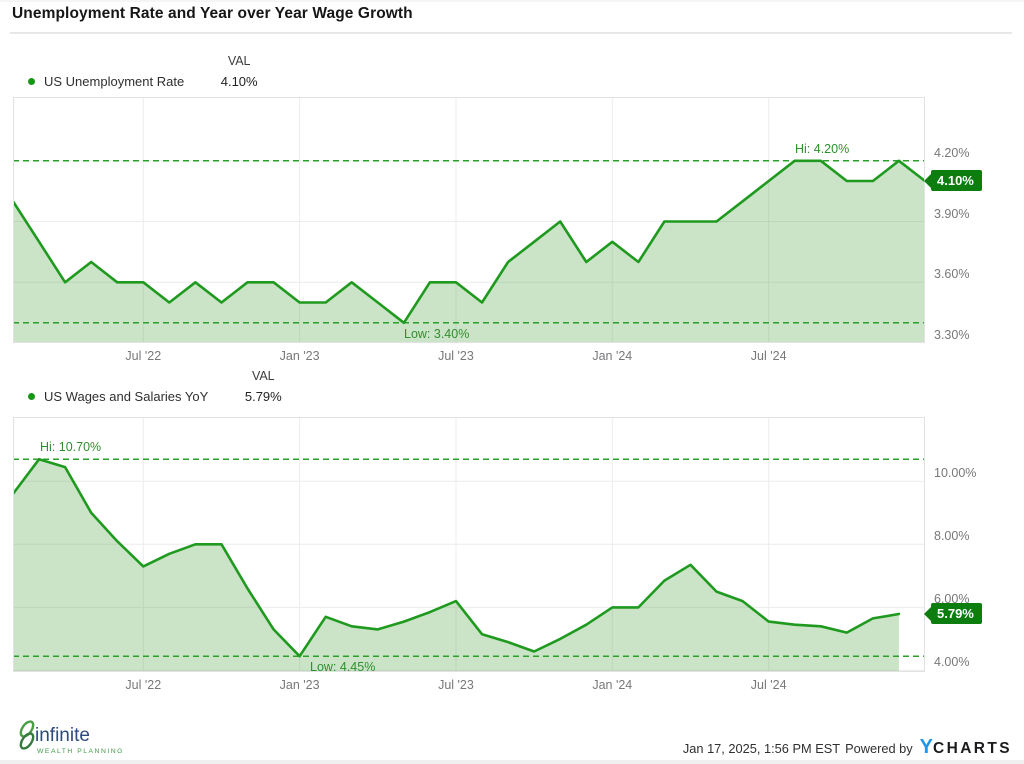 Image resolution: width=1024 pixels, height=764 pixels. I want to click on hi-value-label: Hi: 4.20%, so click(822, 148).